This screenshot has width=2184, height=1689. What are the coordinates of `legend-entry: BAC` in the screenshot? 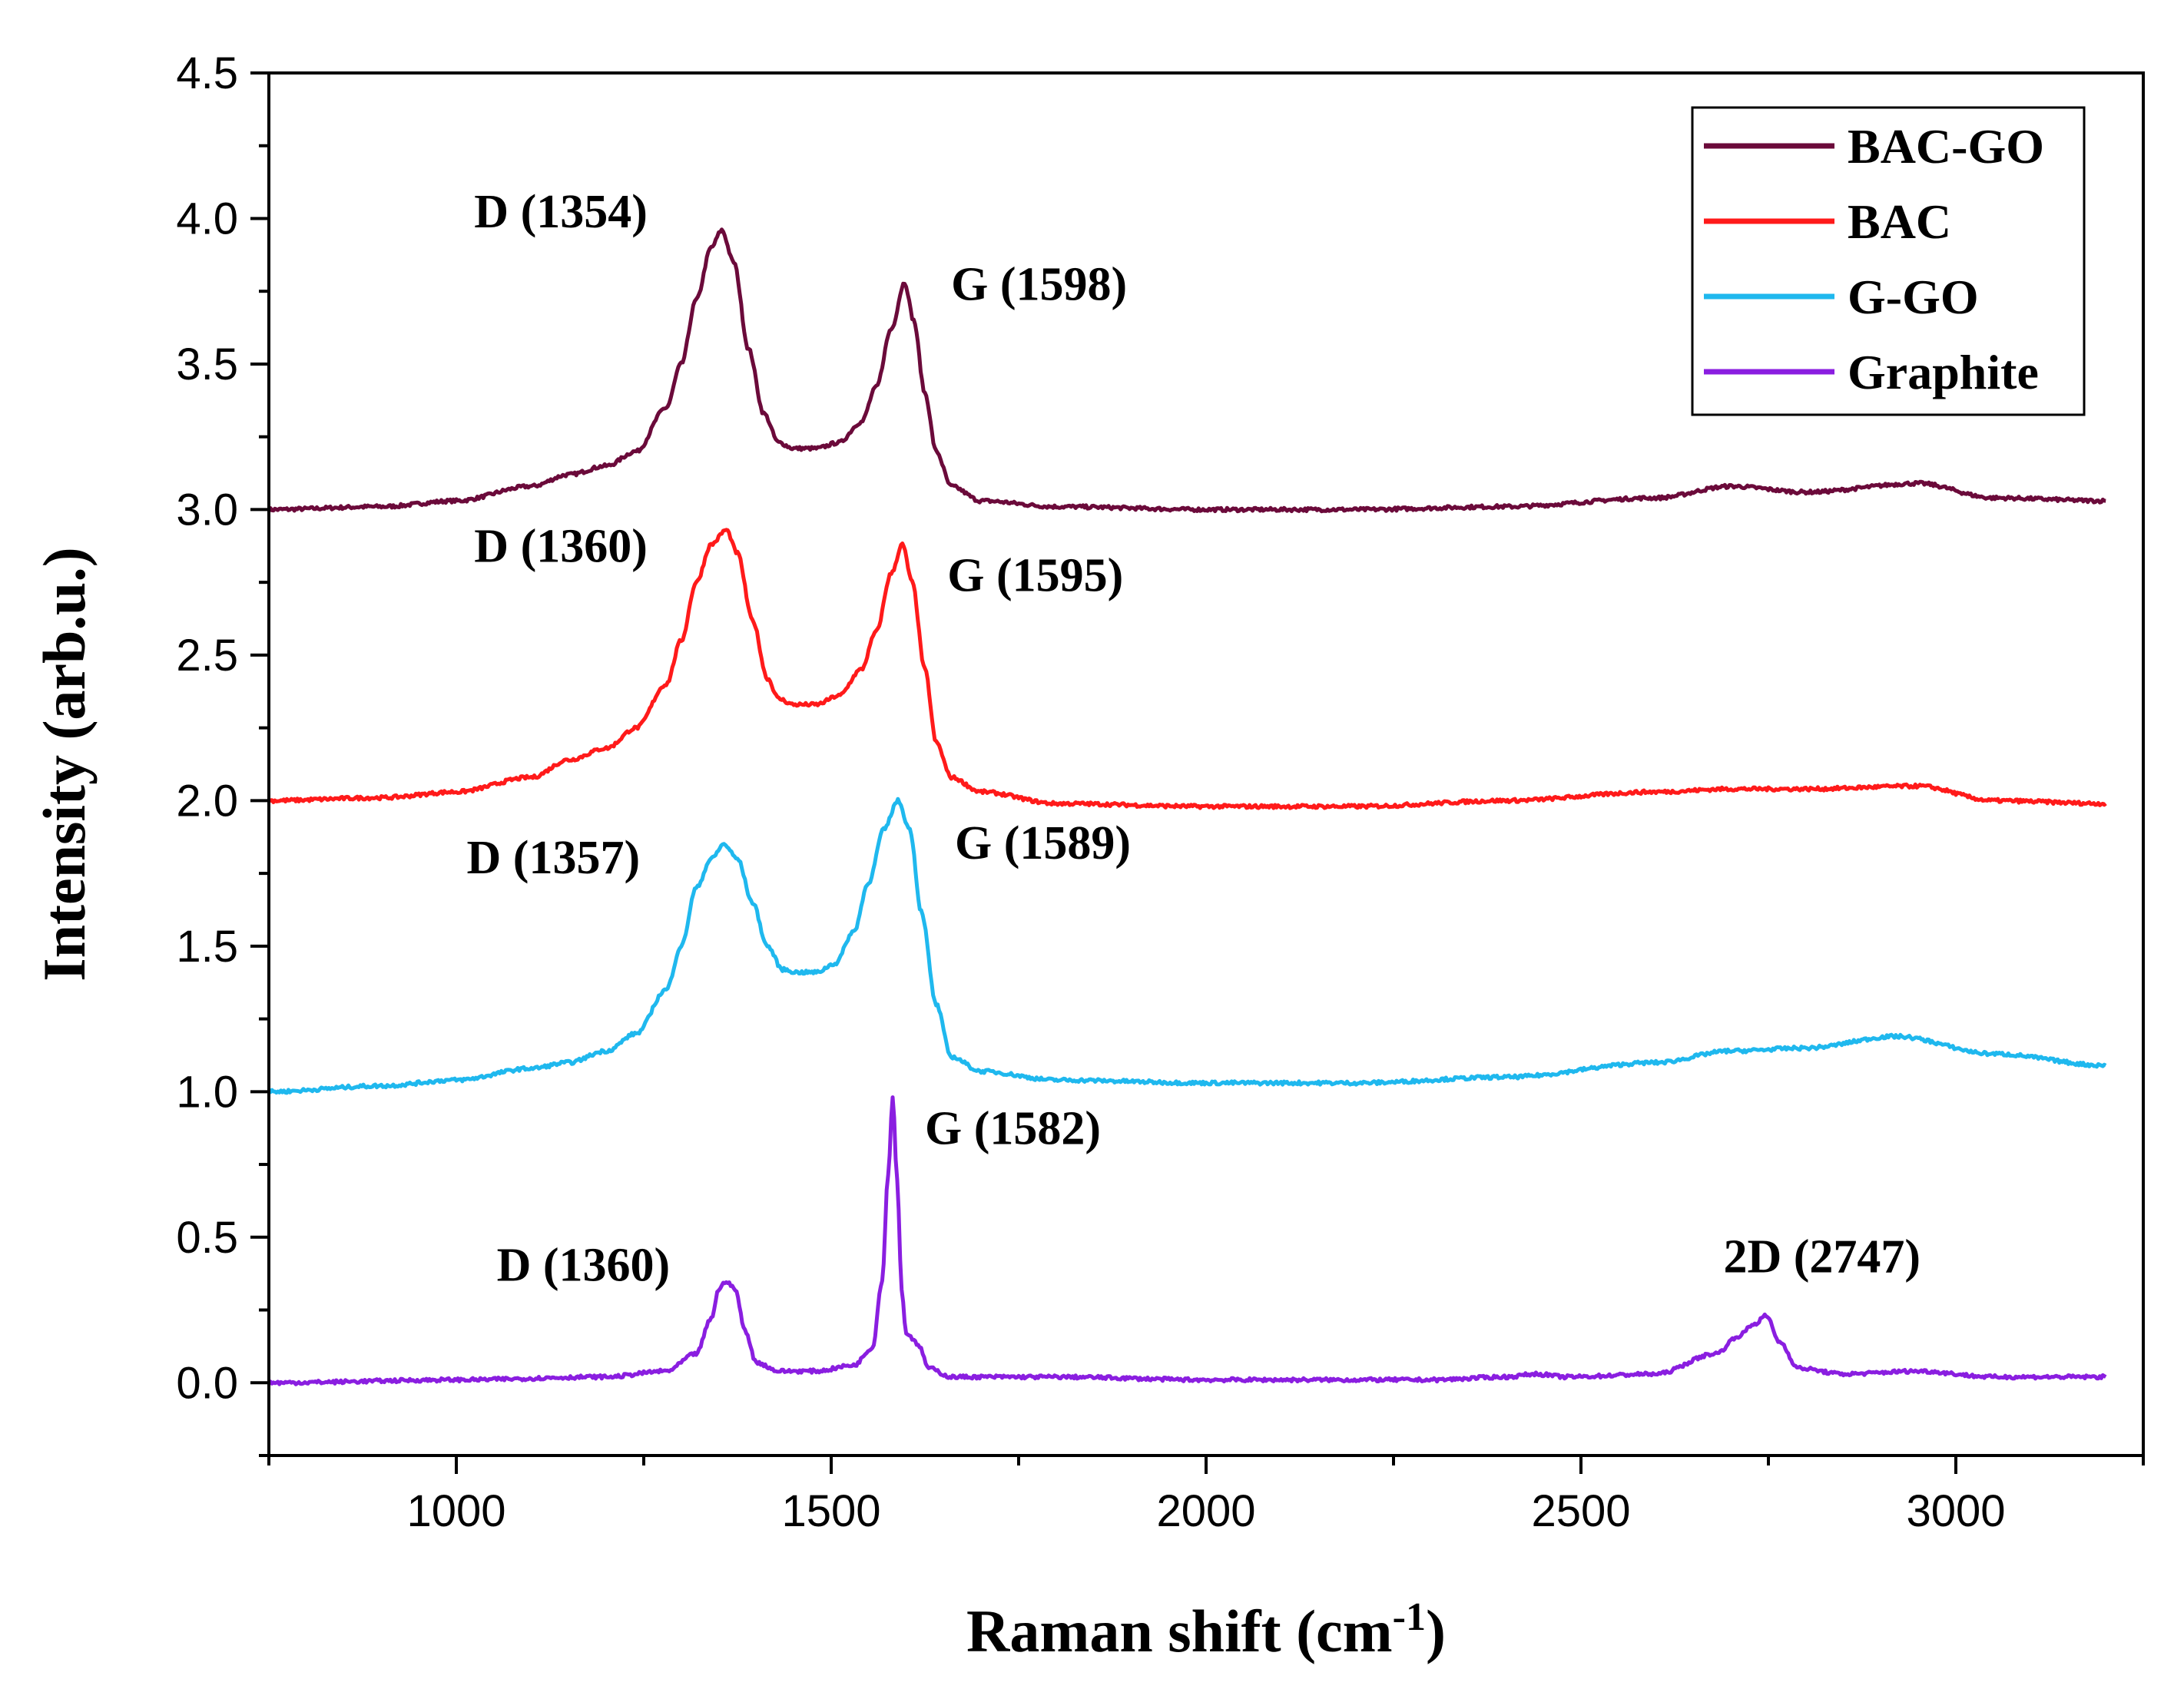 It's located at (1900, 221).